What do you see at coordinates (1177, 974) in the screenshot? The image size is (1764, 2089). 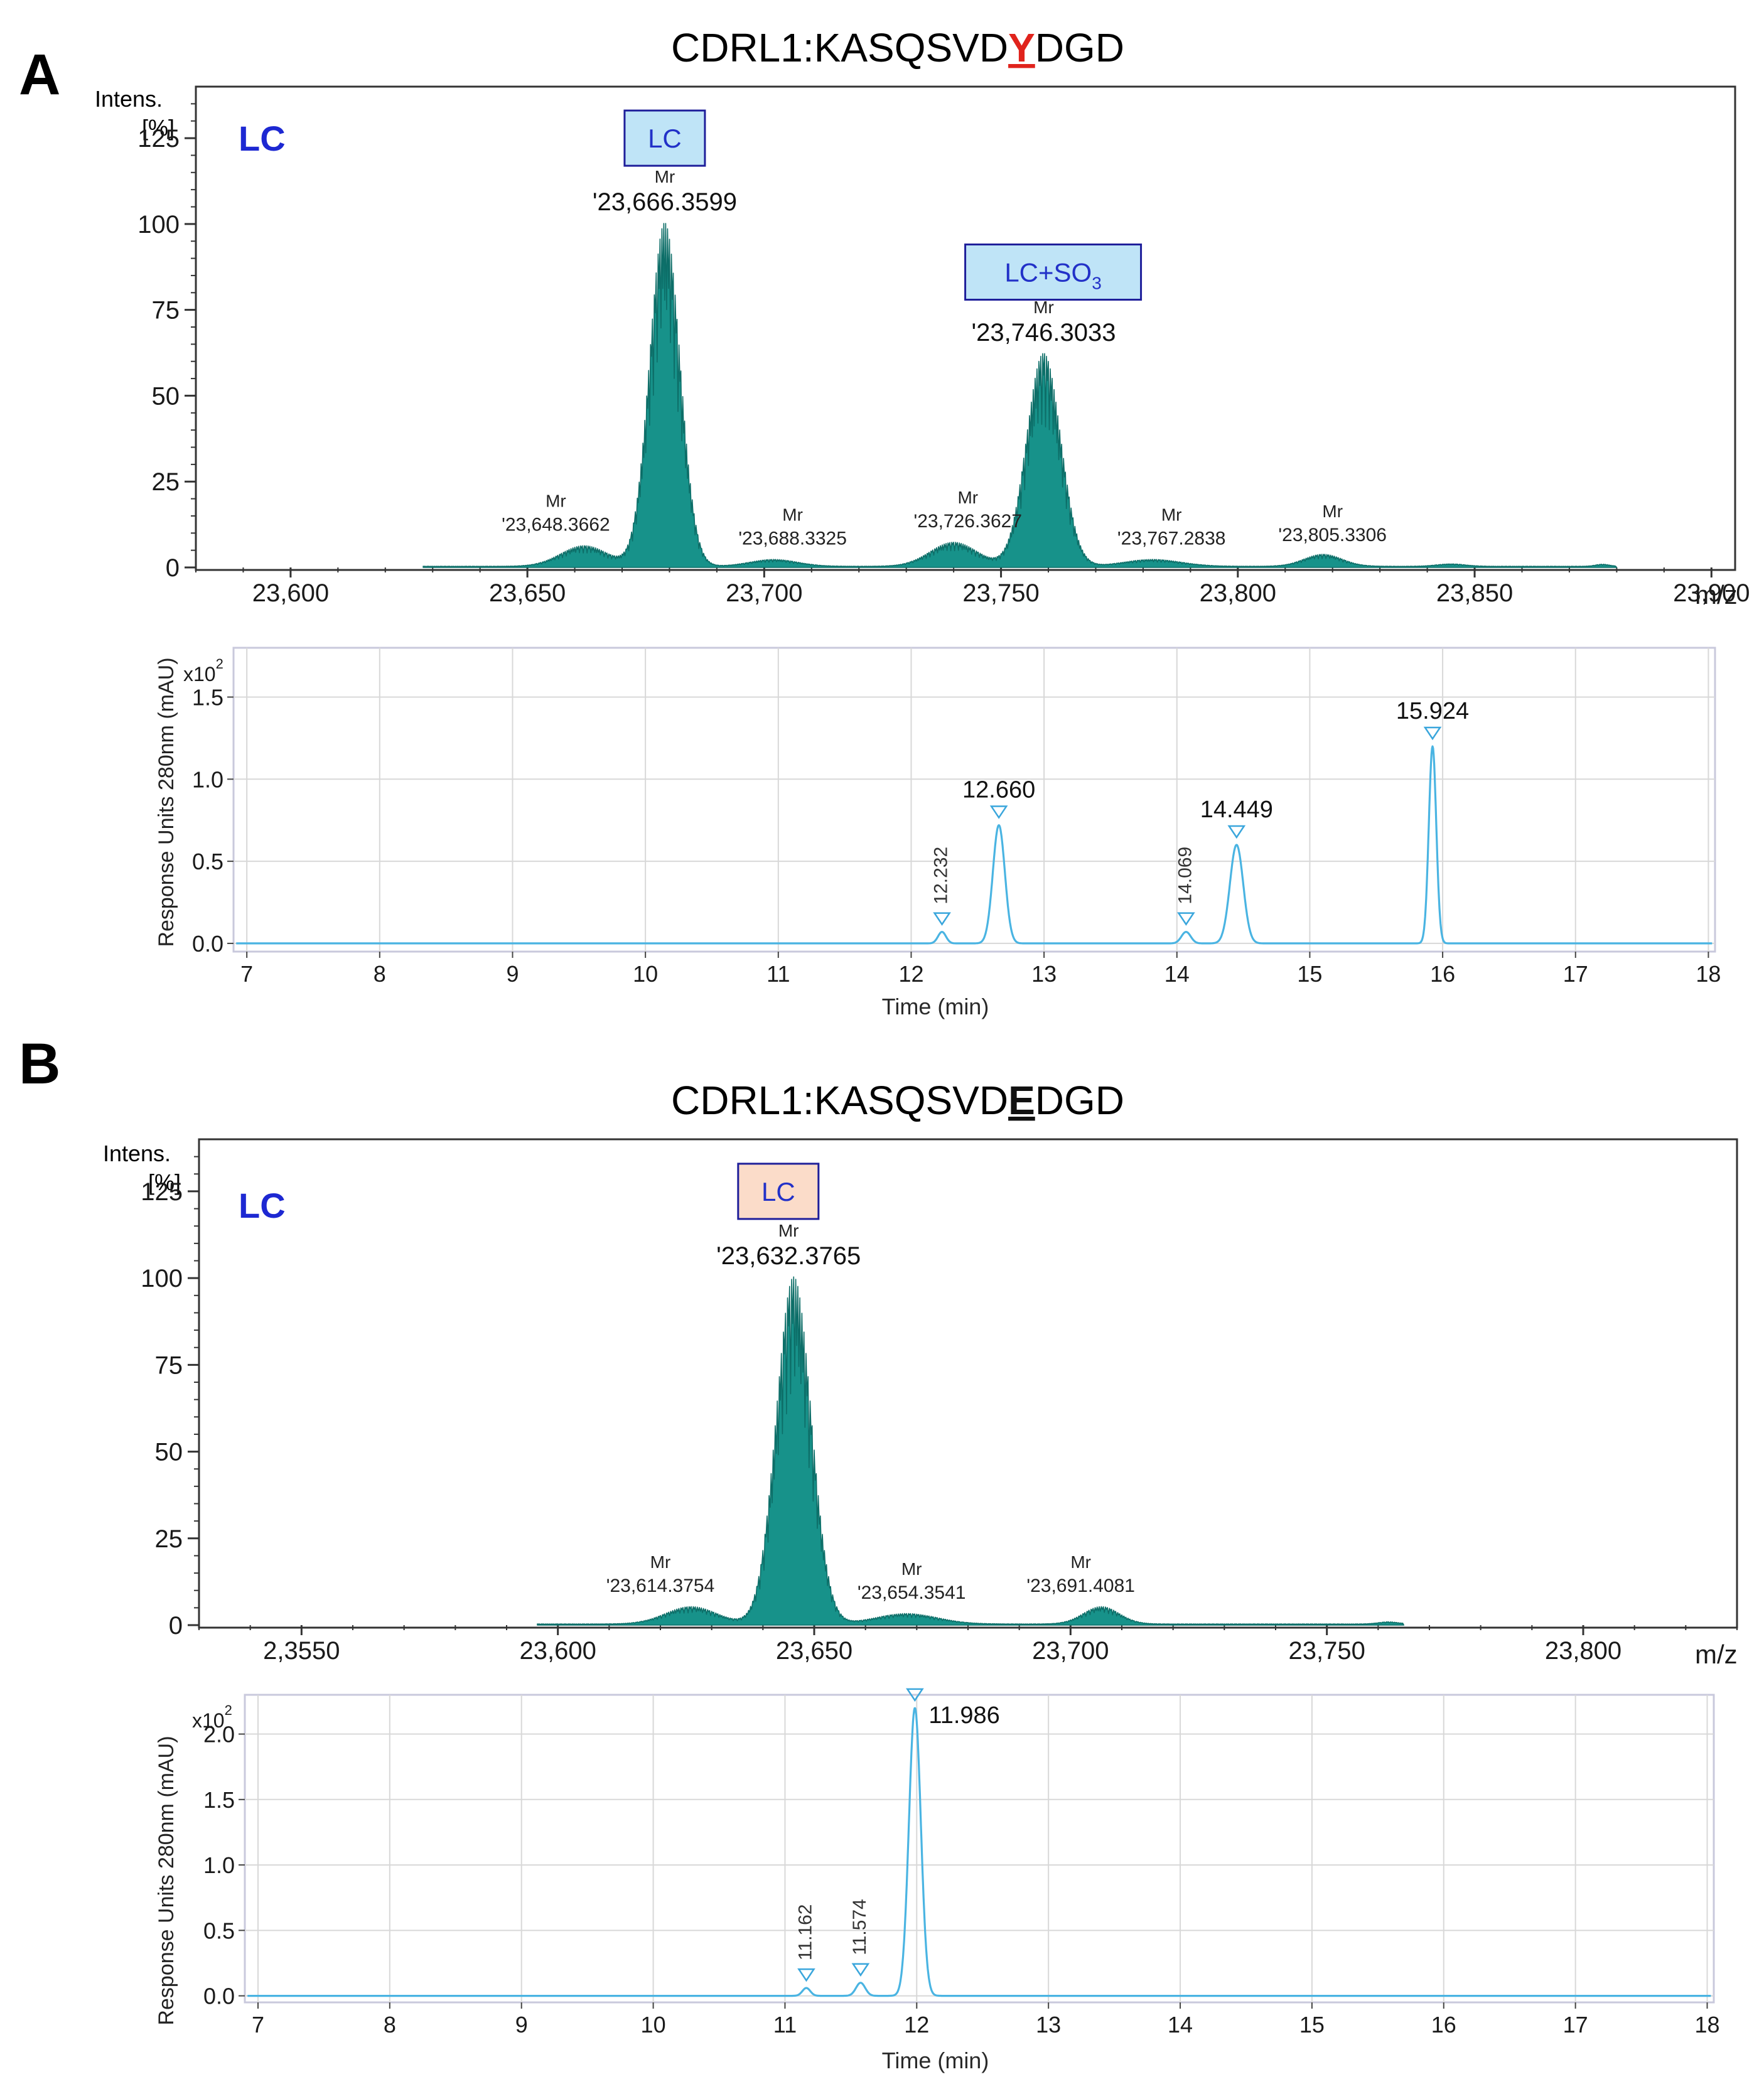 I see `chrom-x-tick-label: 14` at bounding box center [1177, 974].